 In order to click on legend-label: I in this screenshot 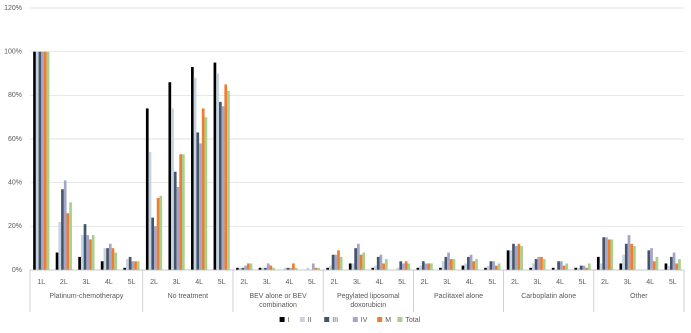, I will do `click(289, 320)`.